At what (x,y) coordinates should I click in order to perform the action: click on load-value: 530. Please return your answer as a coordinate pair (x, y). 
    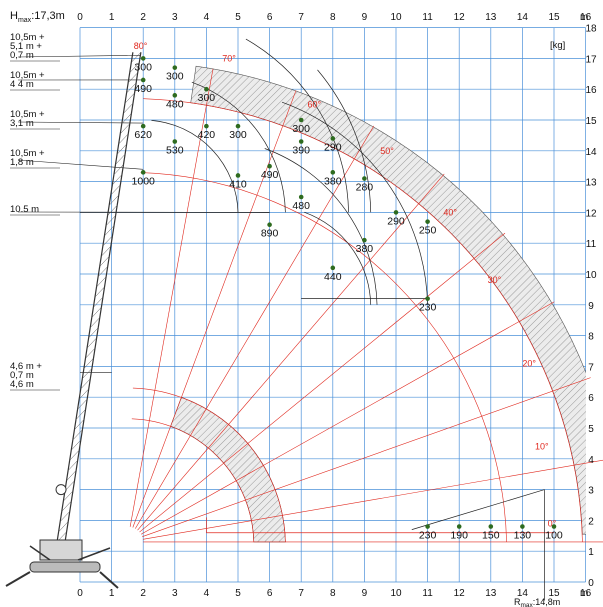
    Looking at the image, I should click on (175, 151).